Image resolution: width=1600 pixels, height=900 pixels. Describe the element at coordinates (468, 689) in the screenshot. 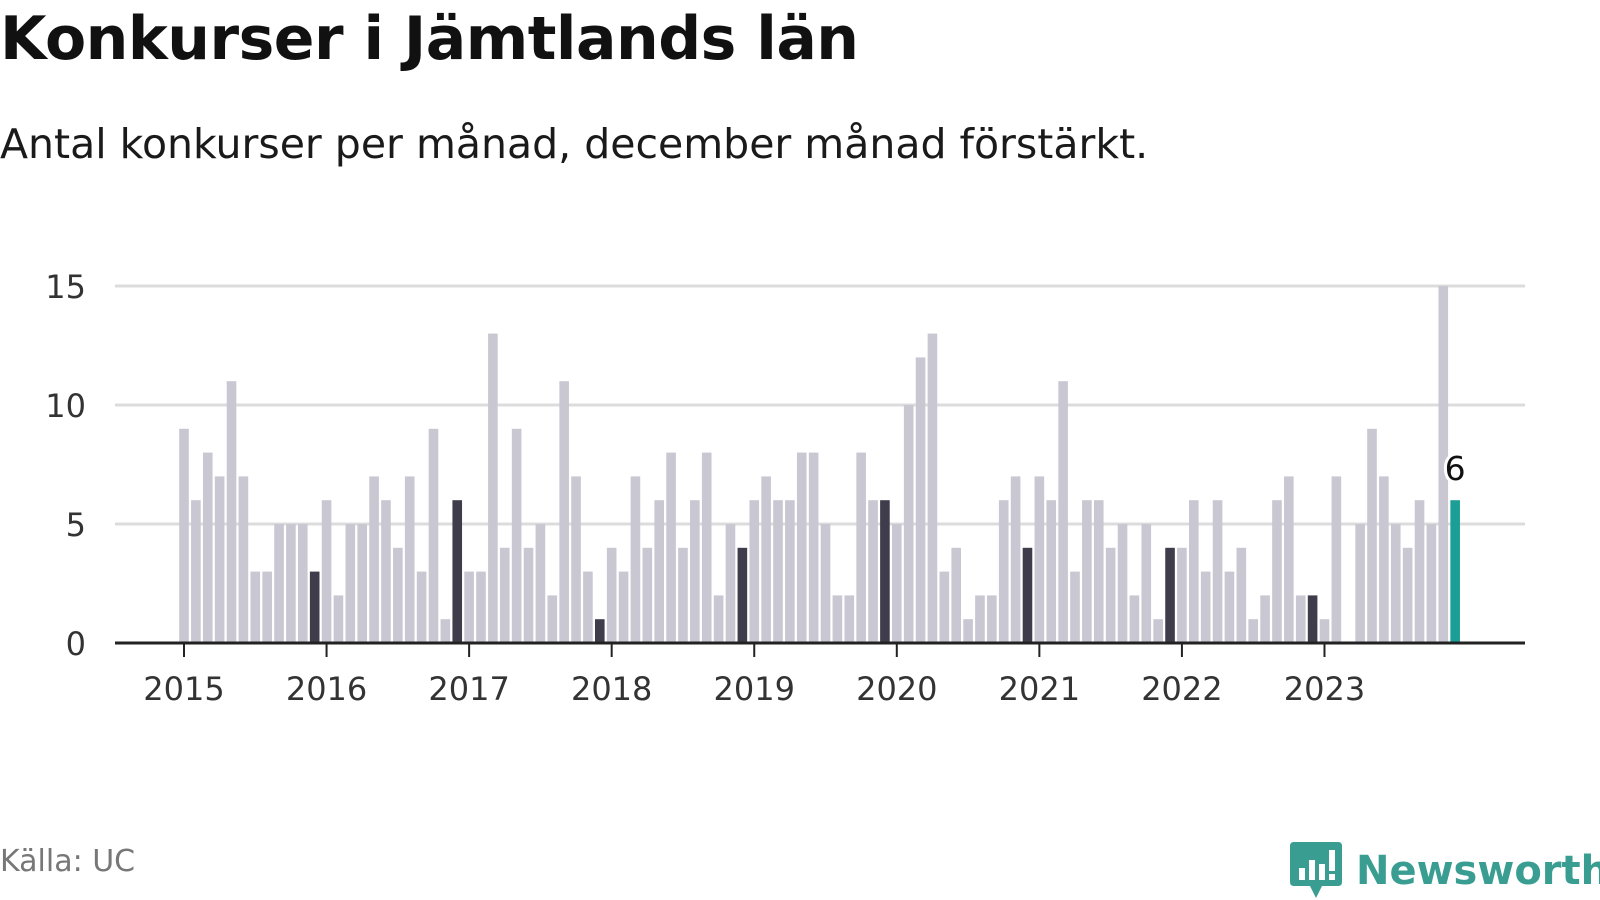

I see `x-tick-label: 2017` at that location.